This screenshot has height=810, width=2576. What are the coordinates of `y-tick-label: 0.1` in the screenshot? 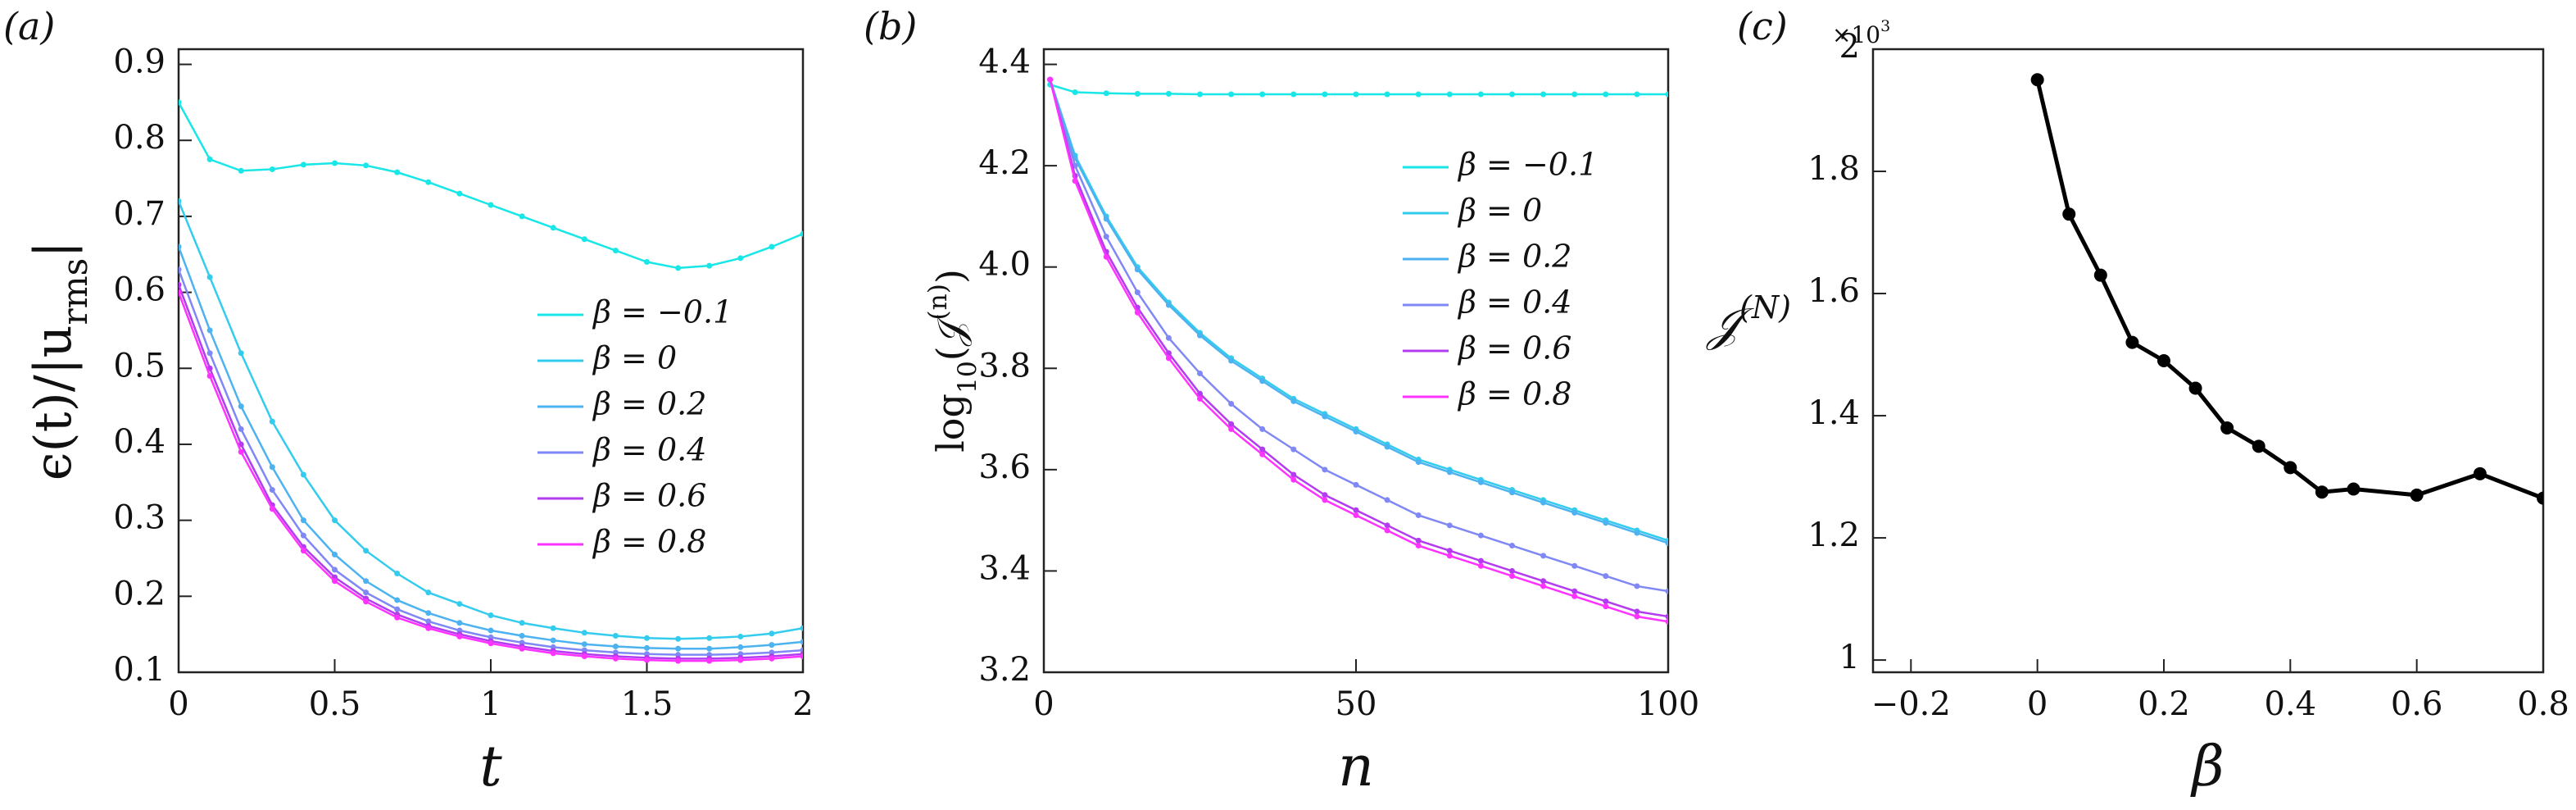 It's located at (139, 670).